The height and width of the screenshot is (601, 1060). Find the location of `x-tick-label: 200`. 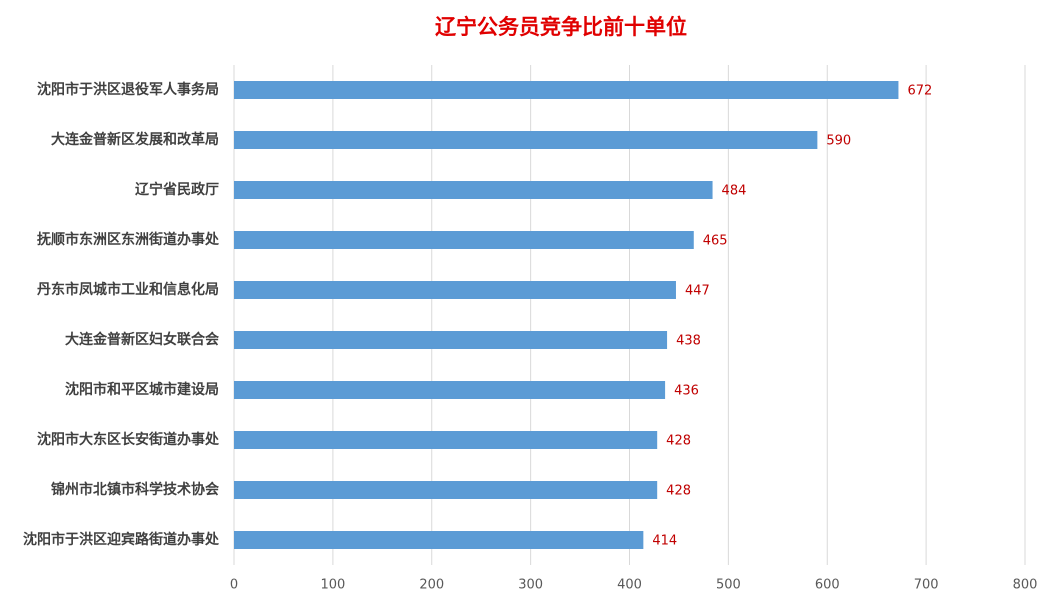

x-tick-label: 200 is located at coordinates (431, 585).